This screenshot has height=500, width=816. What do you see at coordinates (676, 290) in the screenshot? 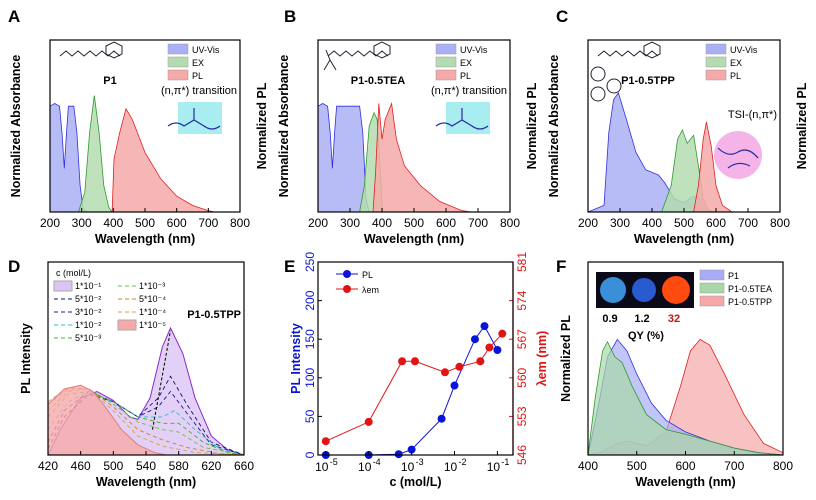
I see `tpp-glow-photo` at bounding box center [676, 290].